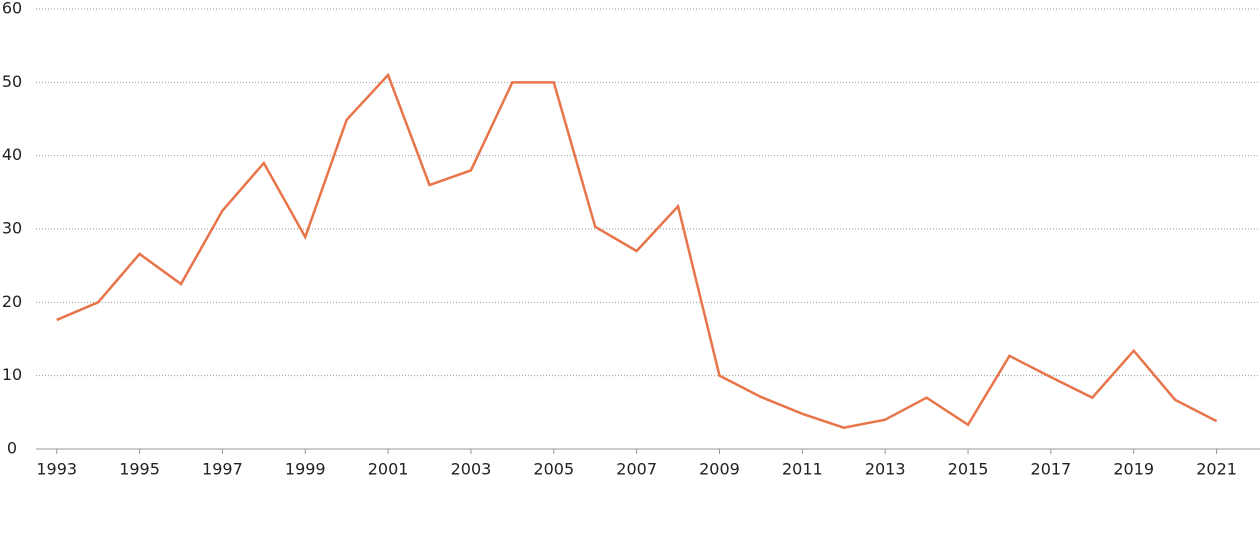  What do you see at coordinates (222, 469) in the screenshot?
I see `x-tick-label: 1997` at bounding box center [222, 469].